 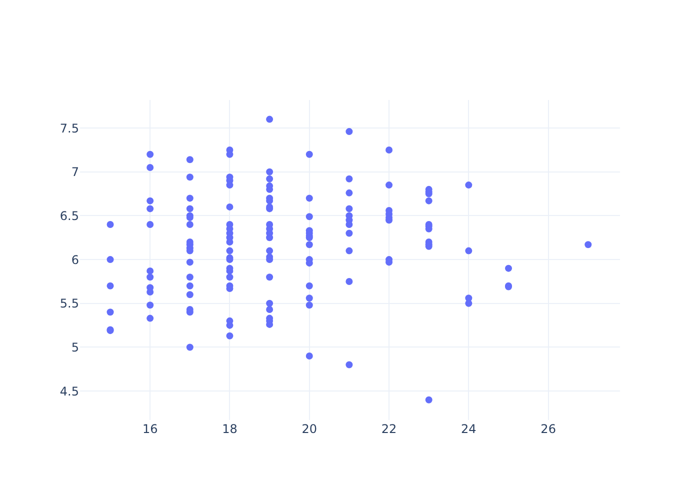 I want to click on x-tick-label: 16, so click(x=150, y=429).